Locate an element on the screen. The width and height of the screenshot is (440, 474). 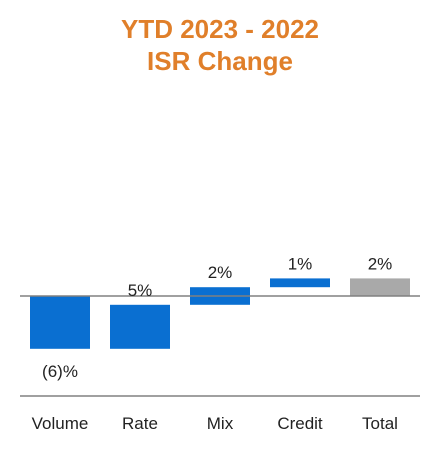
chart-title-line-2: ISR Change is located at coordinates (220, 61).